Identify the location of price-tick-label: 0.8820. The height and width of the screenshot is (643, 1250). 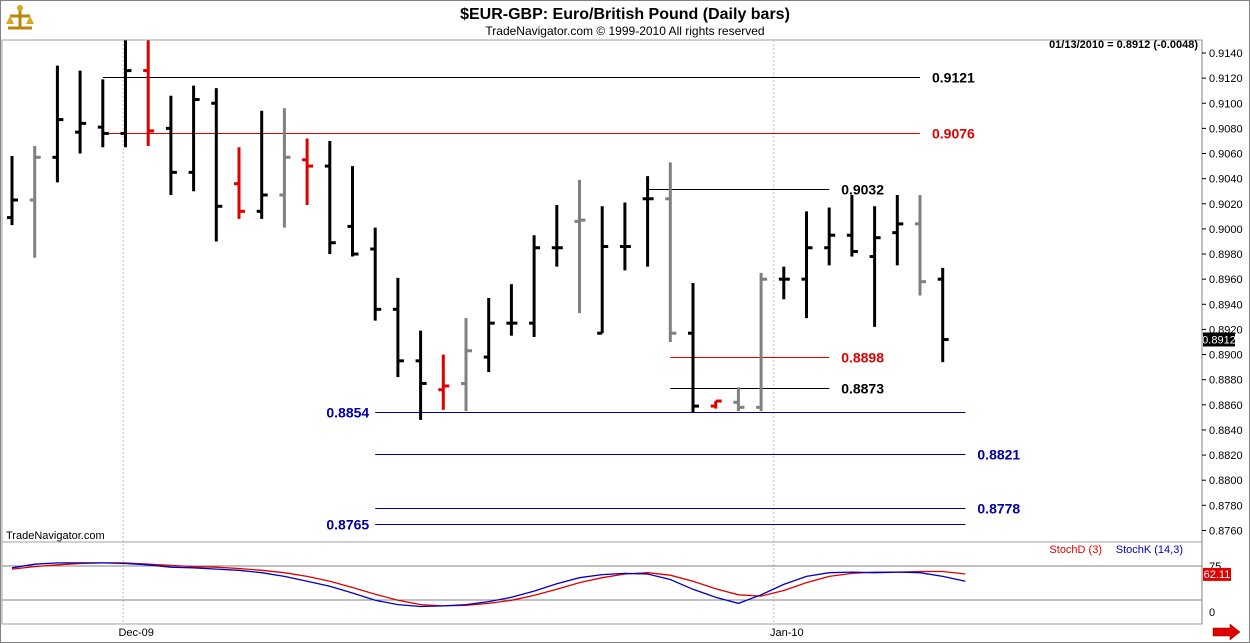
(1226, 456).